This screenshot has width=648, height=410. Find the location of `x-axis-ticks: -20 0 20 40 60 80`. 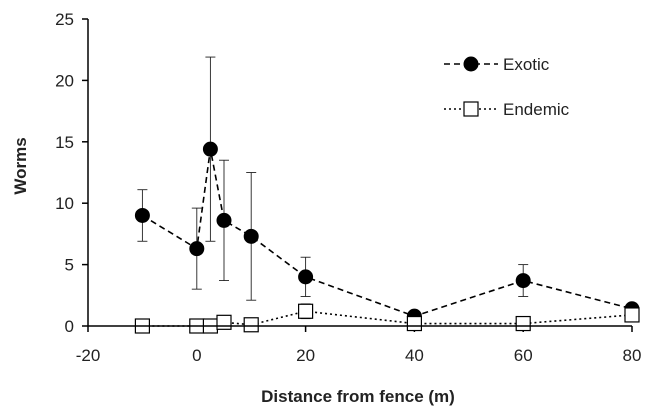

x-axis-ticks: -20 0 20 40 60 80 is located at coordinates (359, 345).